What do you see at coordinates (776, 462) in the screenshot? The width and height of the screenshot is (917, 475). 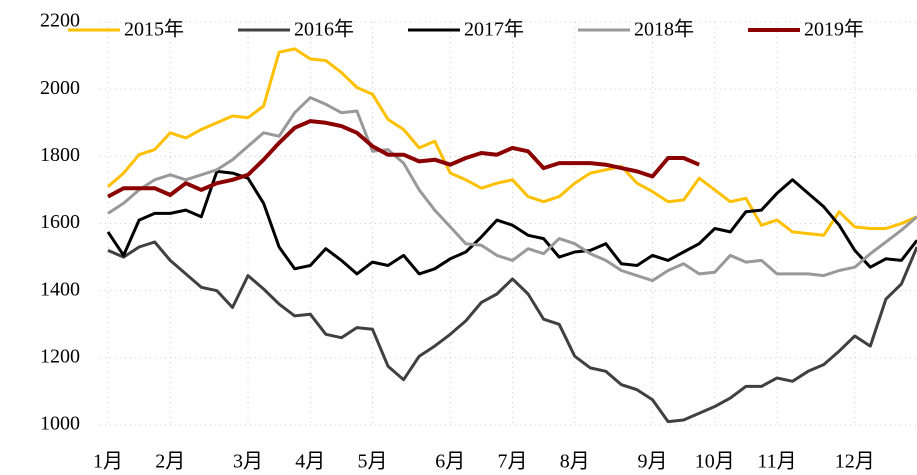 I see `x-tick-label: 11月` at bounding box center [776, 462].